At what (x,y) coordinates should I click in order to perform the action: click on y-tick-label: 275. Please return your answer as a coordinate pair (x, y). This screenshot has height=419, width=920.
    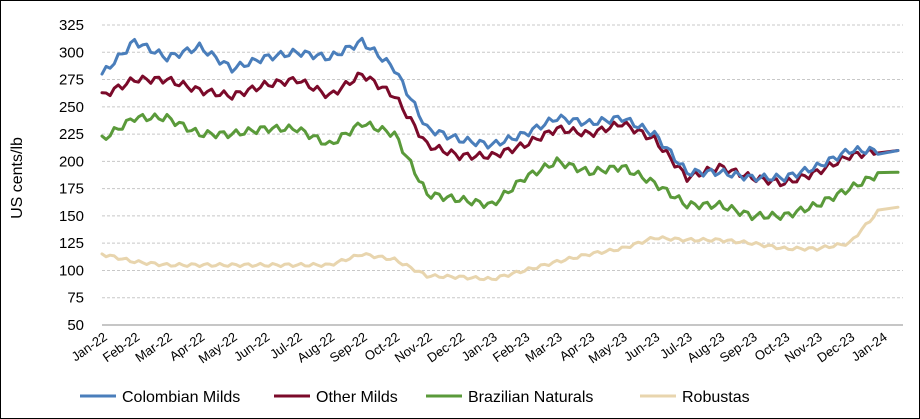
    Looking at the image, I should click on (71, 80).